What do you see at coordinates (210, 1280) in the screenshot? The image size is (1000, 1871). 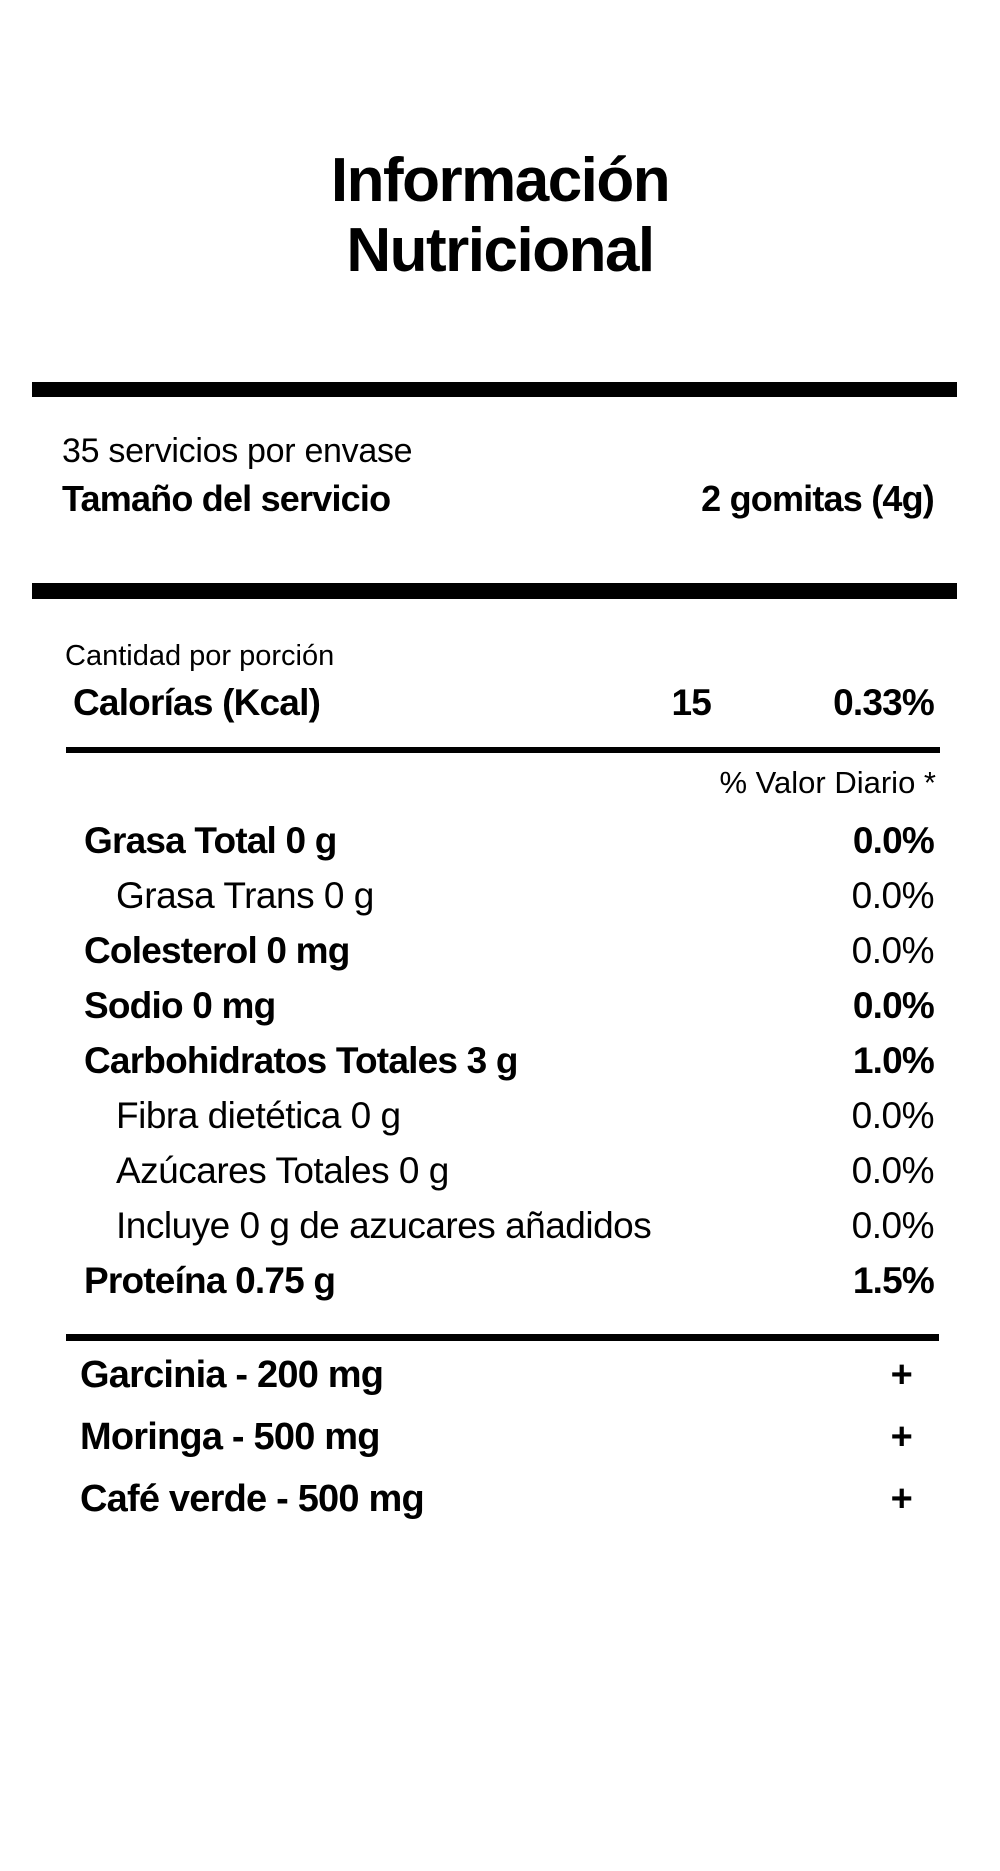 I see `nutrient-label: Proteína 0.75 g` at bounding box center [210, 1280].